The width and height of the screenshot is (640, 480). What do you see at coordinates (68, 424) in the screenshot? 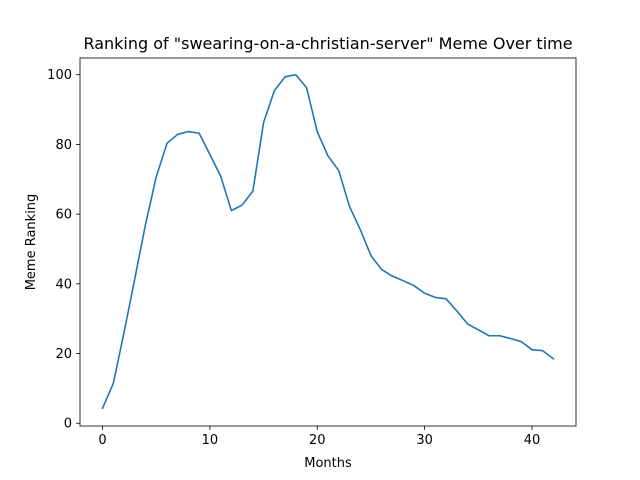
I see `y-tick-label: 0` at bounding box center [68, 424].